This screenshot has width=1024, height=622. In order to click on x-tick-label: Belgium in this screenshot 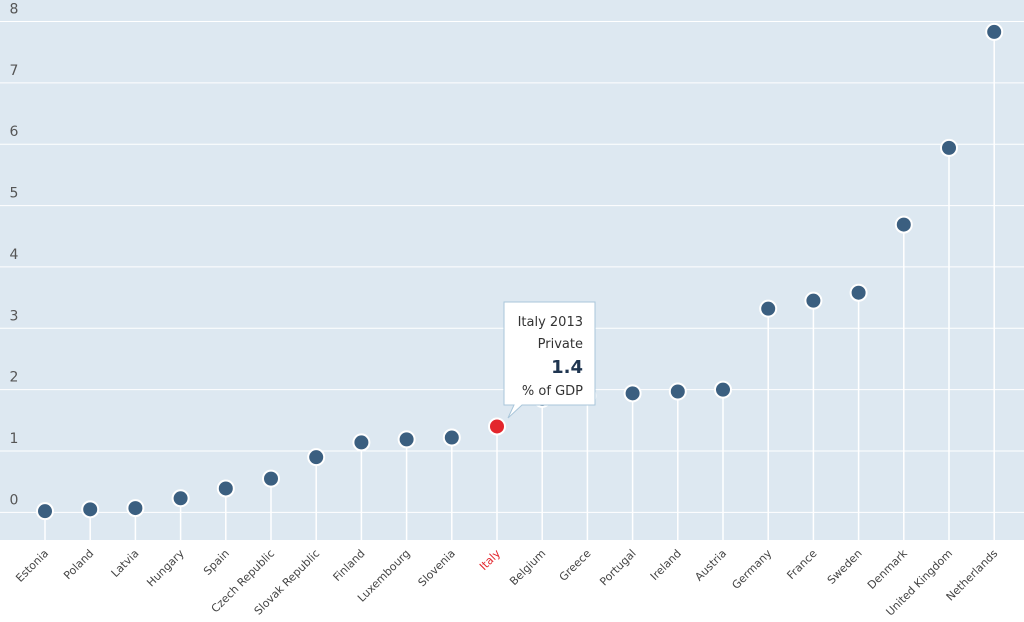, I will do `click(527, 567)`.